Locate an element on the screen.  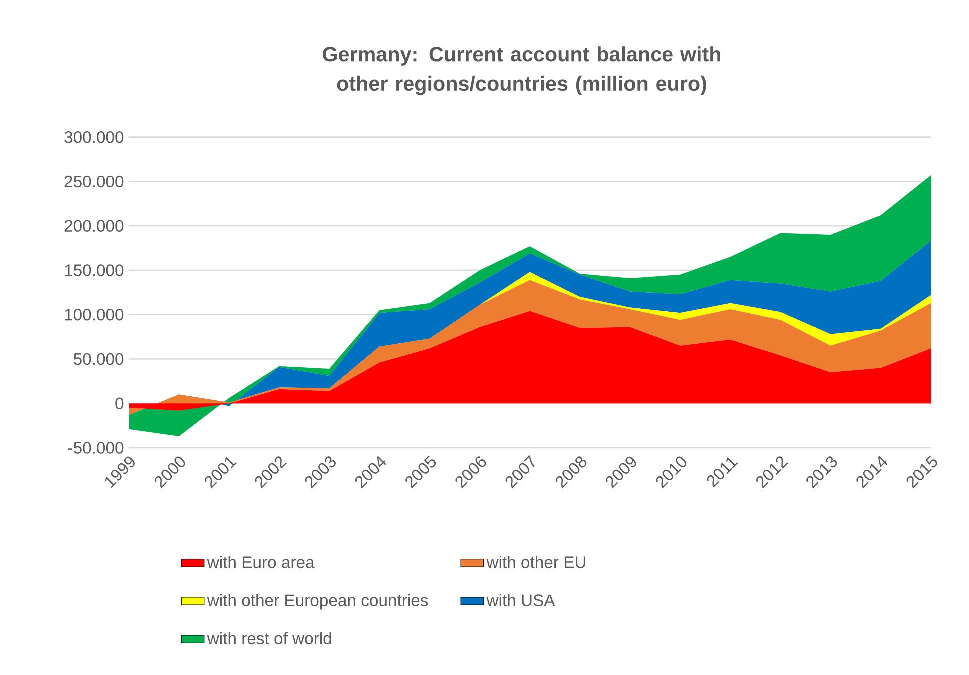
y-tick-label: -50.000 is located at coordinates (96, 448).